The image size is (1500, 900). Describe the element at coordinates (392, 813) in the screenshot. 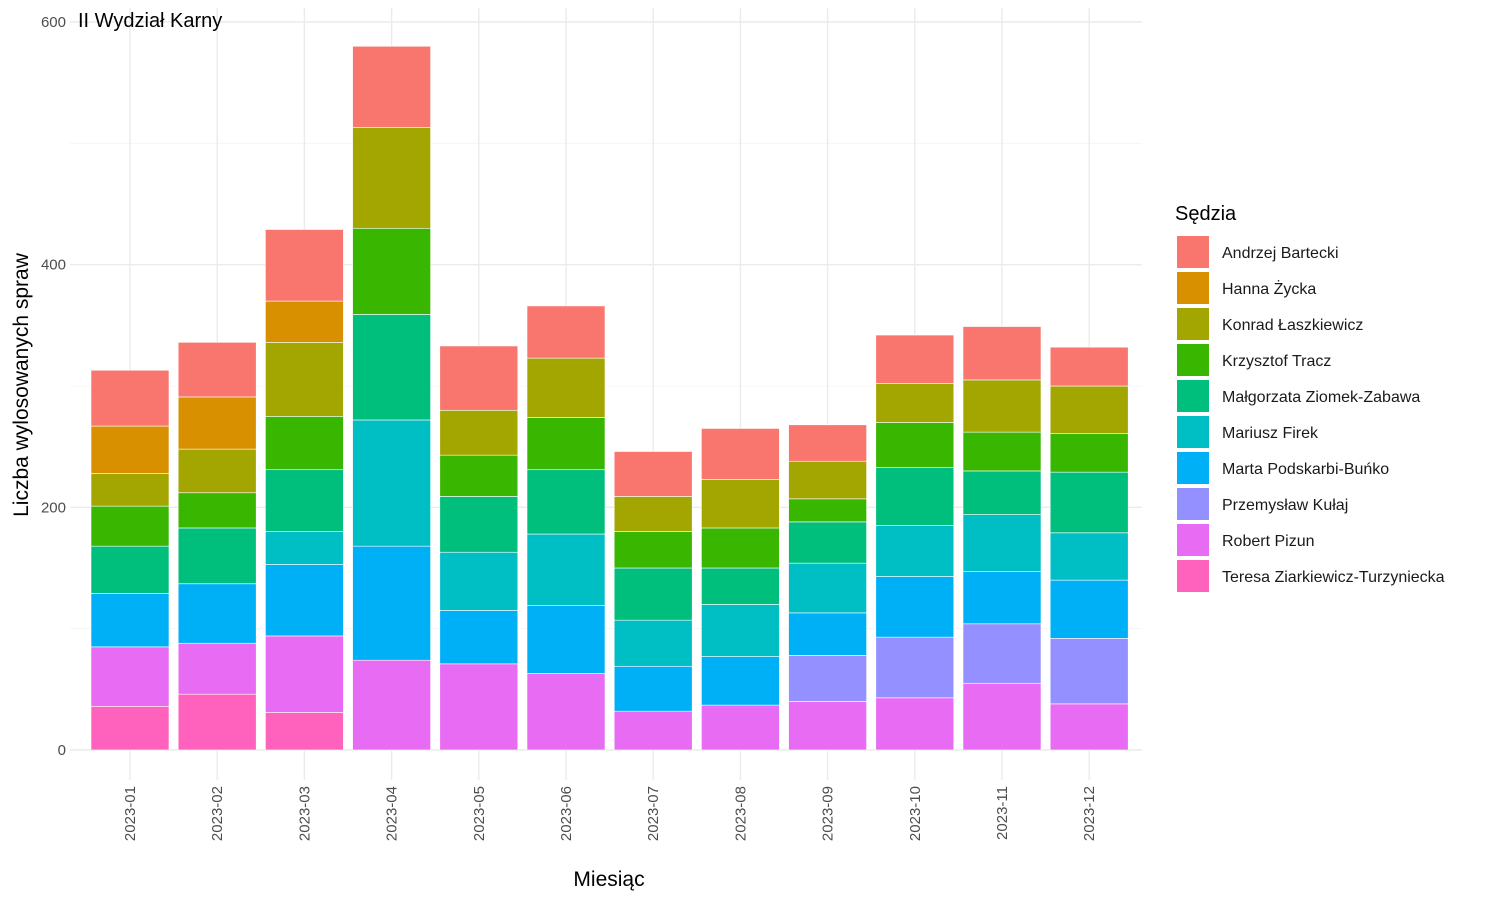

I see `x-tick-label: 2023-04` at that location.